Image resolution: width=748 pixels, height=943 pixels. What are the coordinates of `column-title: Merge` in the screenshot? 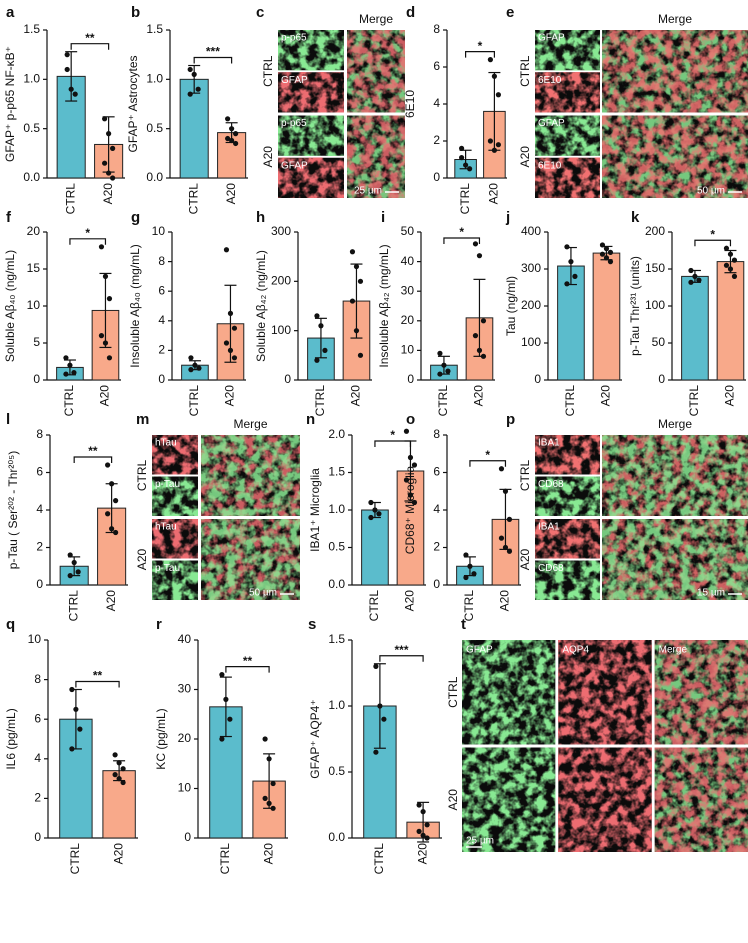 It's located at (673, 650).